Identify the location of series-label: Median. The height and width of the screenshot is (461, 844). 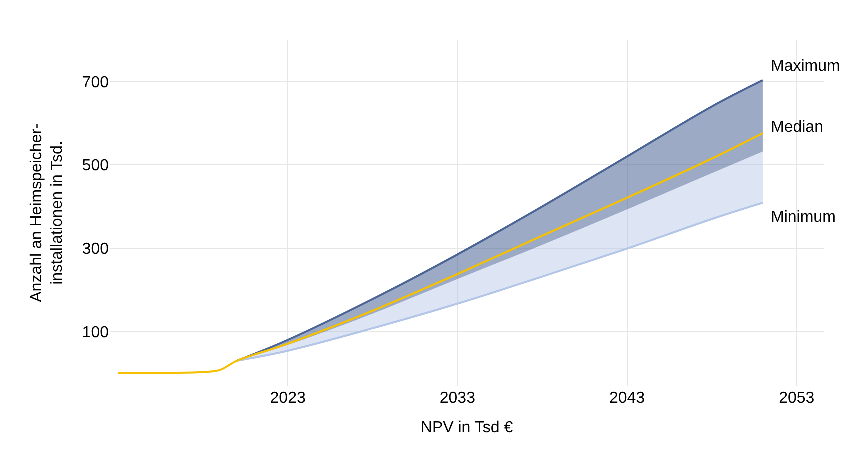
(797, 127).